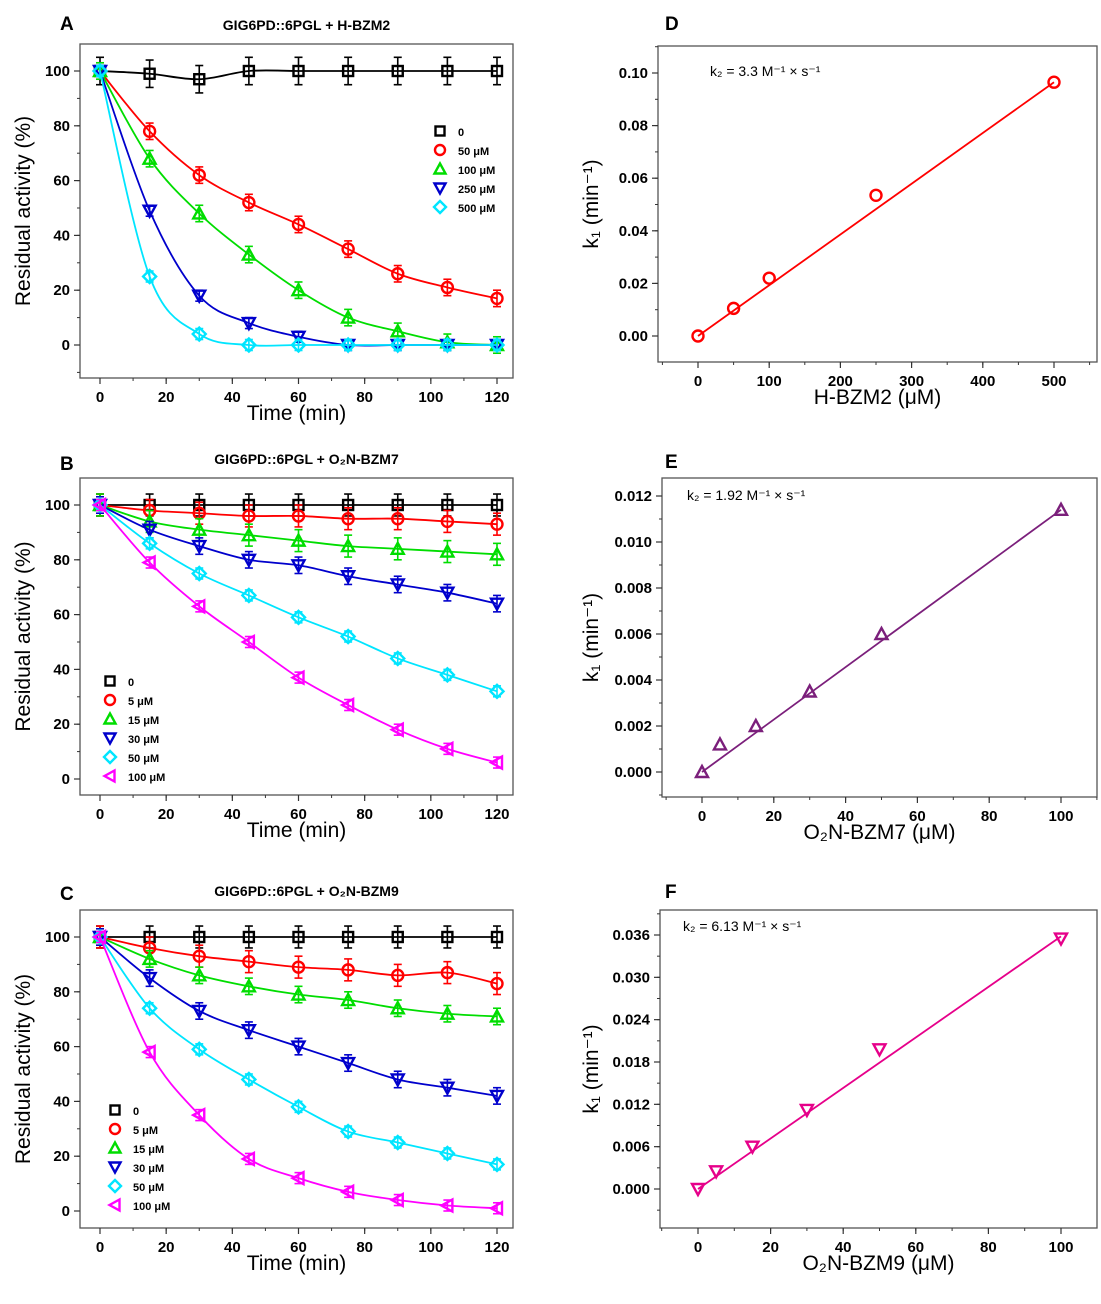 Image resolution: width=1101 pixels, height=1304 pixels. What do you see at coordinates (879, 1065) in the screenshot?
I see `series-k1` at bounding box center [879, 1065].